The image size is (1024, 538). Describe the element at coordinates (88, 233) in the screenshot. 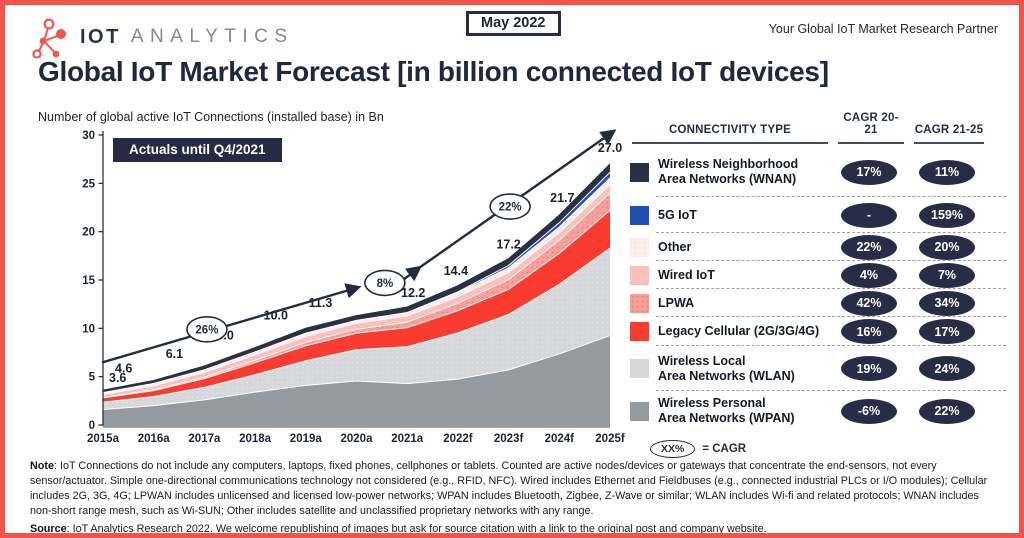

I see `y-tick-label: 20` at that location.